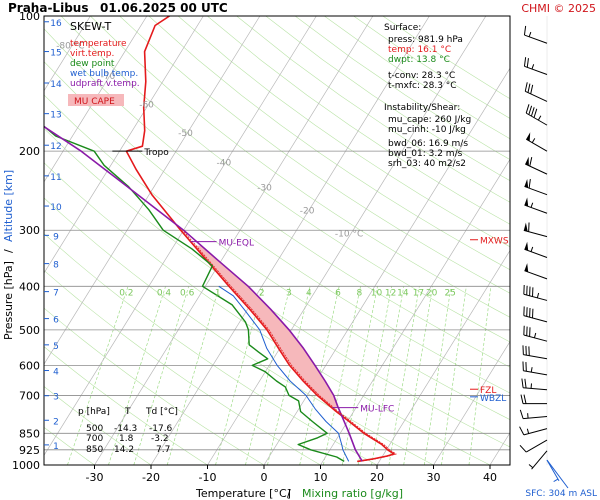 This screenshot has width=600, height=500. I want to click on surface-dewpoint: dwpt: 13.8 °C, so click(419, 60).